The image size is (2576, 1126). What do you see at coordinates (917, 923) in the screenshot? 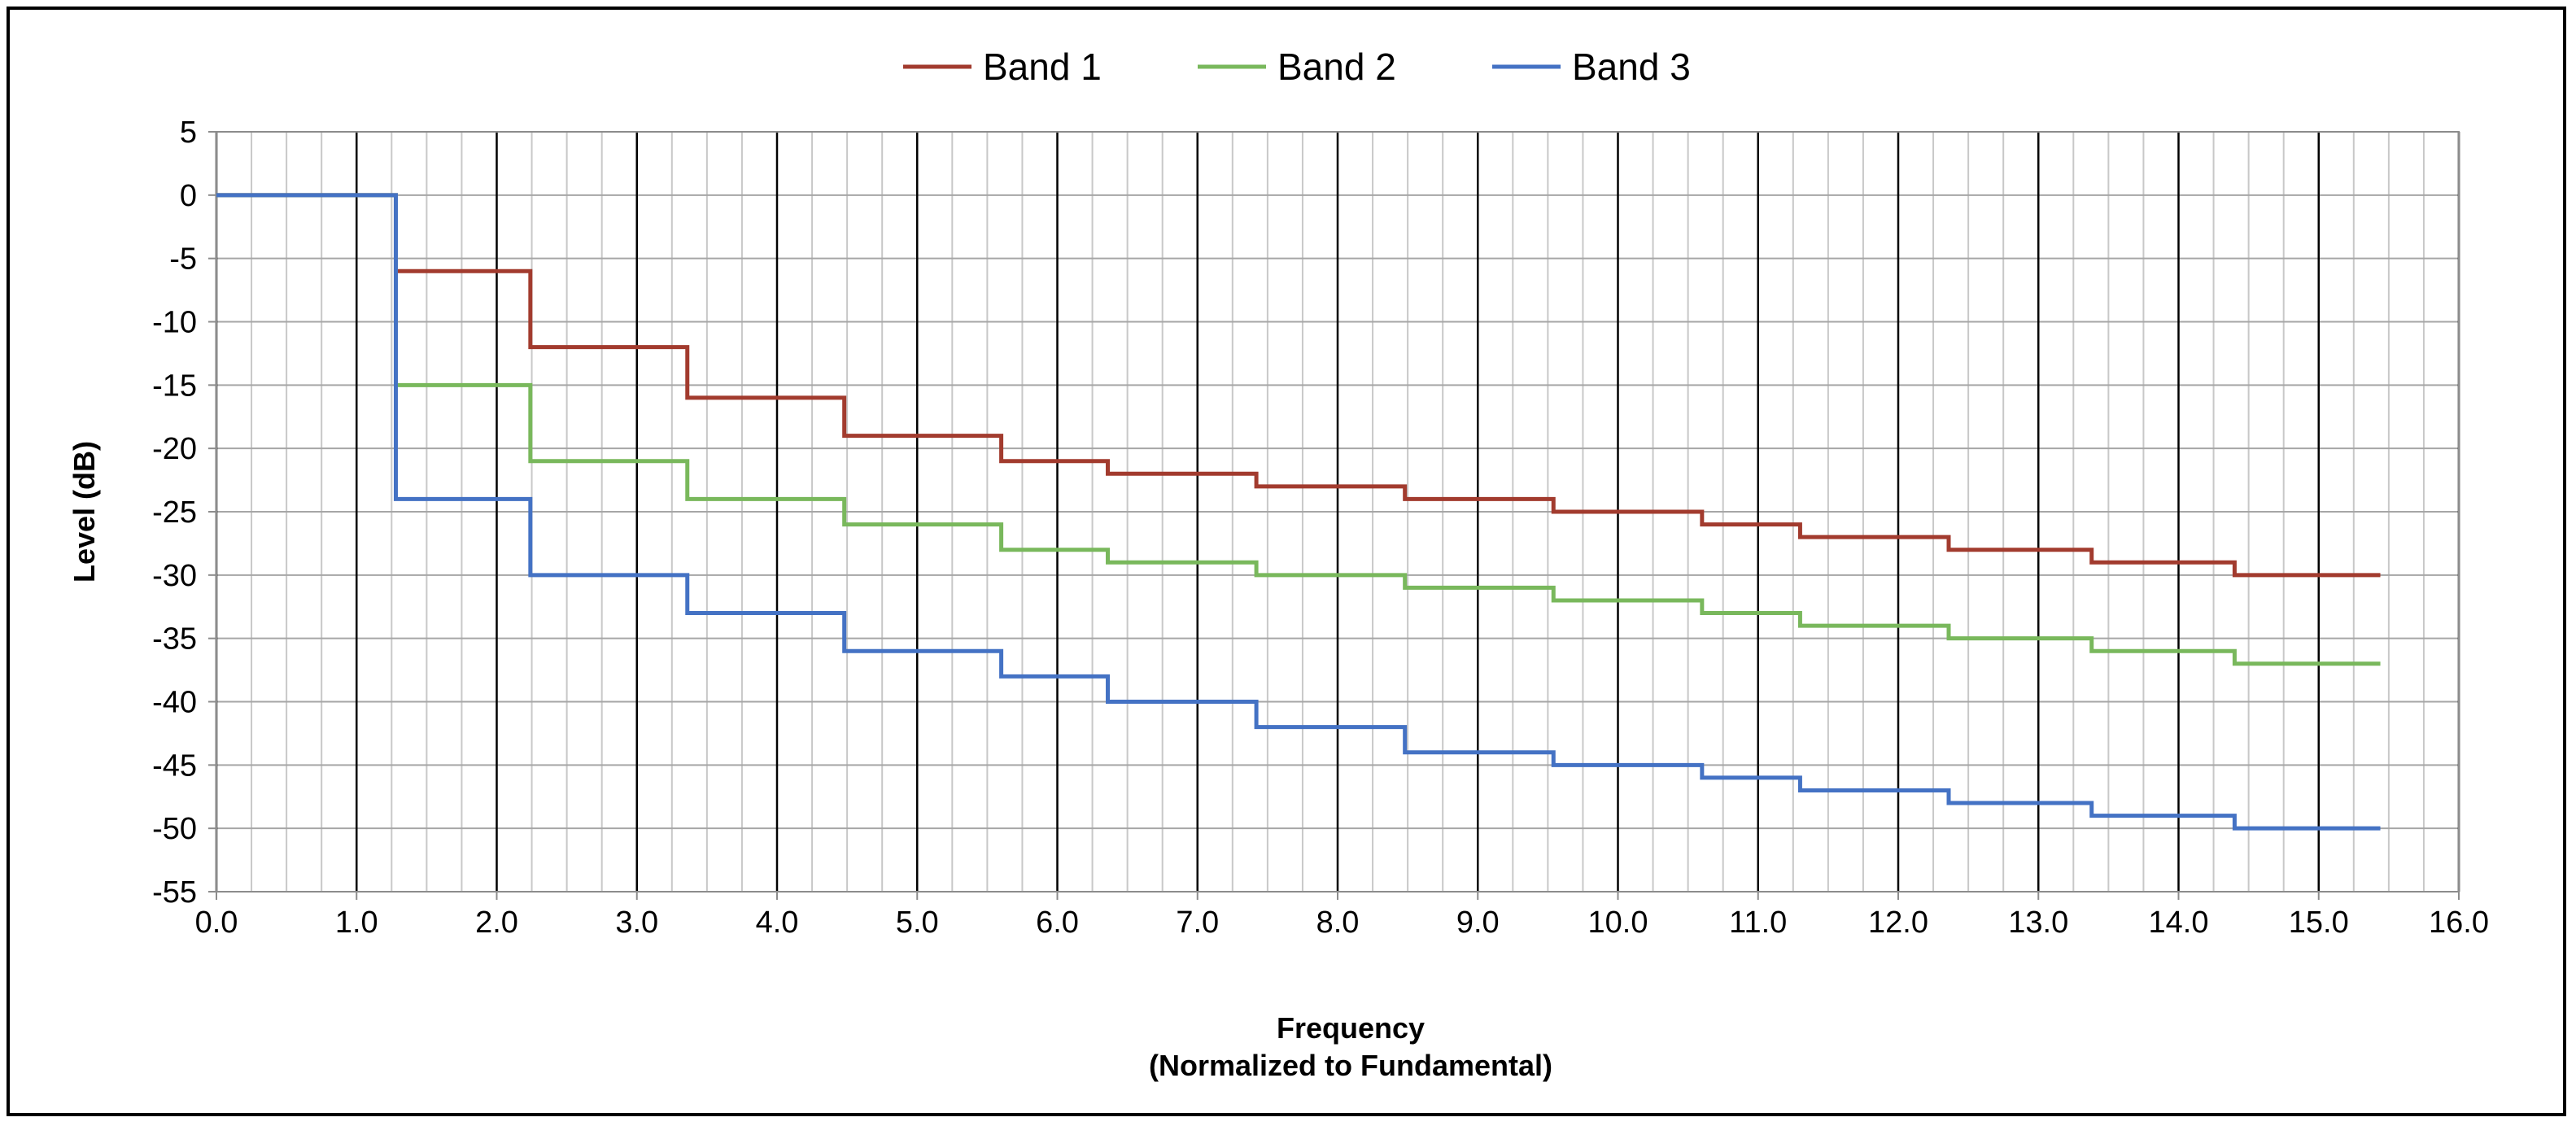
I see `x-tick-label: 5.0` at bounding box center [917, 923].